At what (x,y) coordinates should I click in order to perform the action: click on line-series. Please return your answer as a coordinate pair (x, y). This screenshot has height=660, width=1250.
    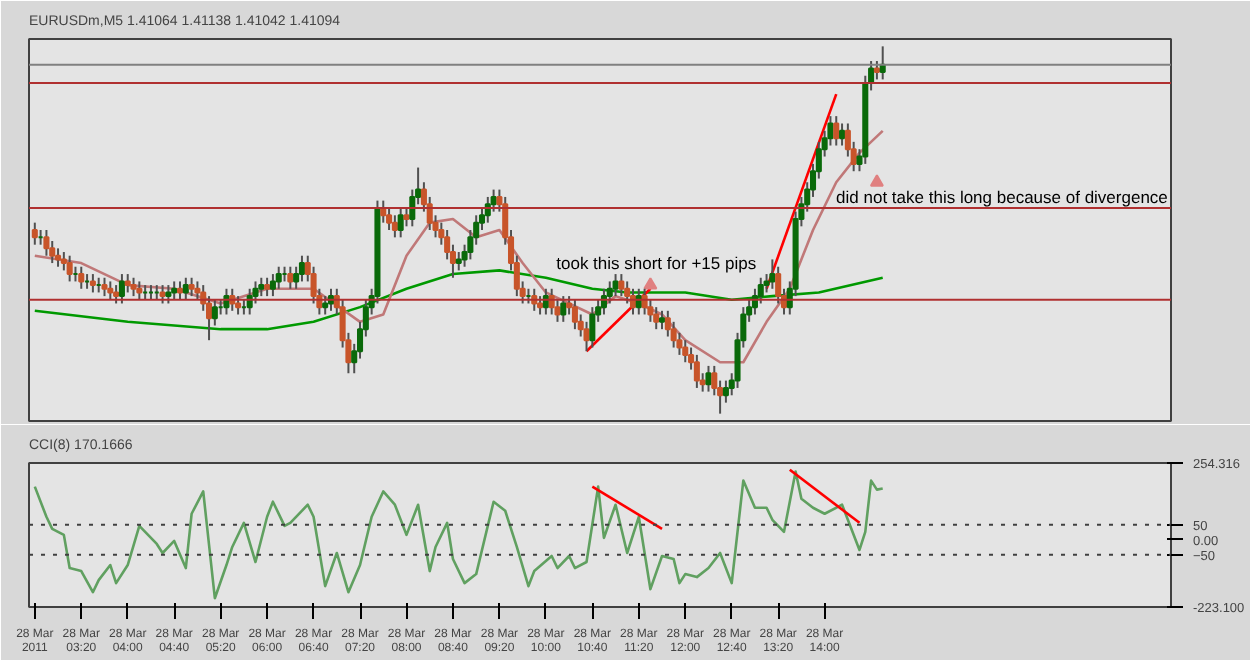
    Looking at the image, I should click on (459, 535).